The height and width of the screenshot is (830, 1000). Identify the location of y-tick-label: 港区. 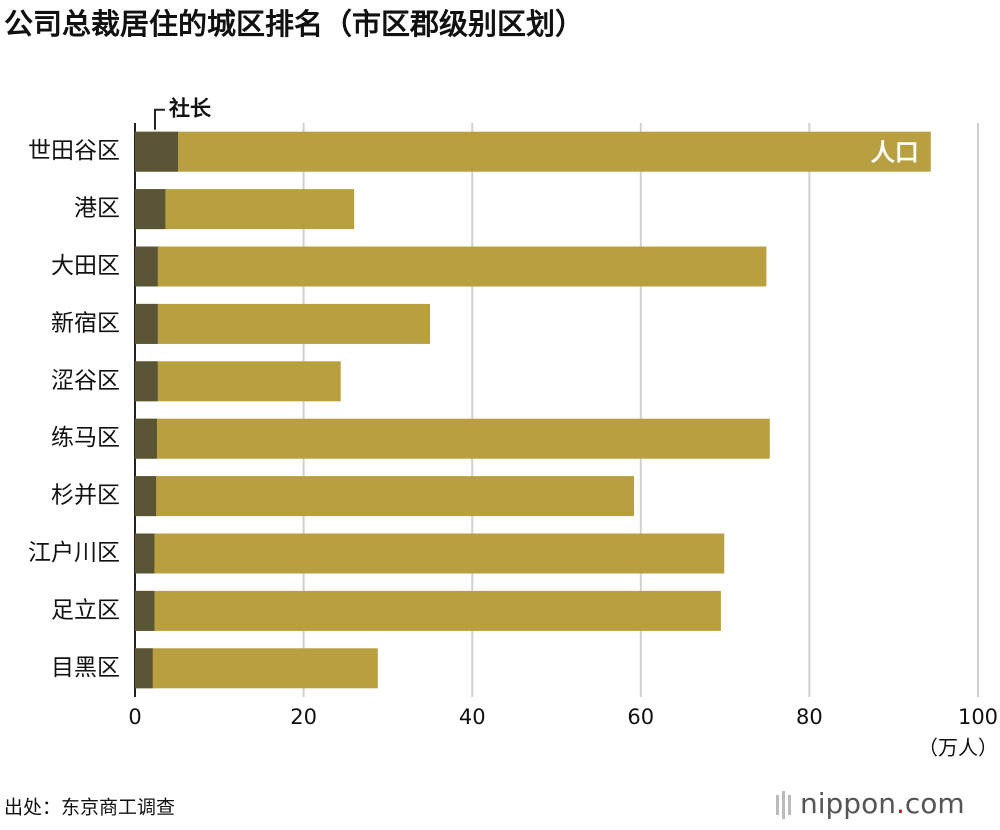
(97, 209).